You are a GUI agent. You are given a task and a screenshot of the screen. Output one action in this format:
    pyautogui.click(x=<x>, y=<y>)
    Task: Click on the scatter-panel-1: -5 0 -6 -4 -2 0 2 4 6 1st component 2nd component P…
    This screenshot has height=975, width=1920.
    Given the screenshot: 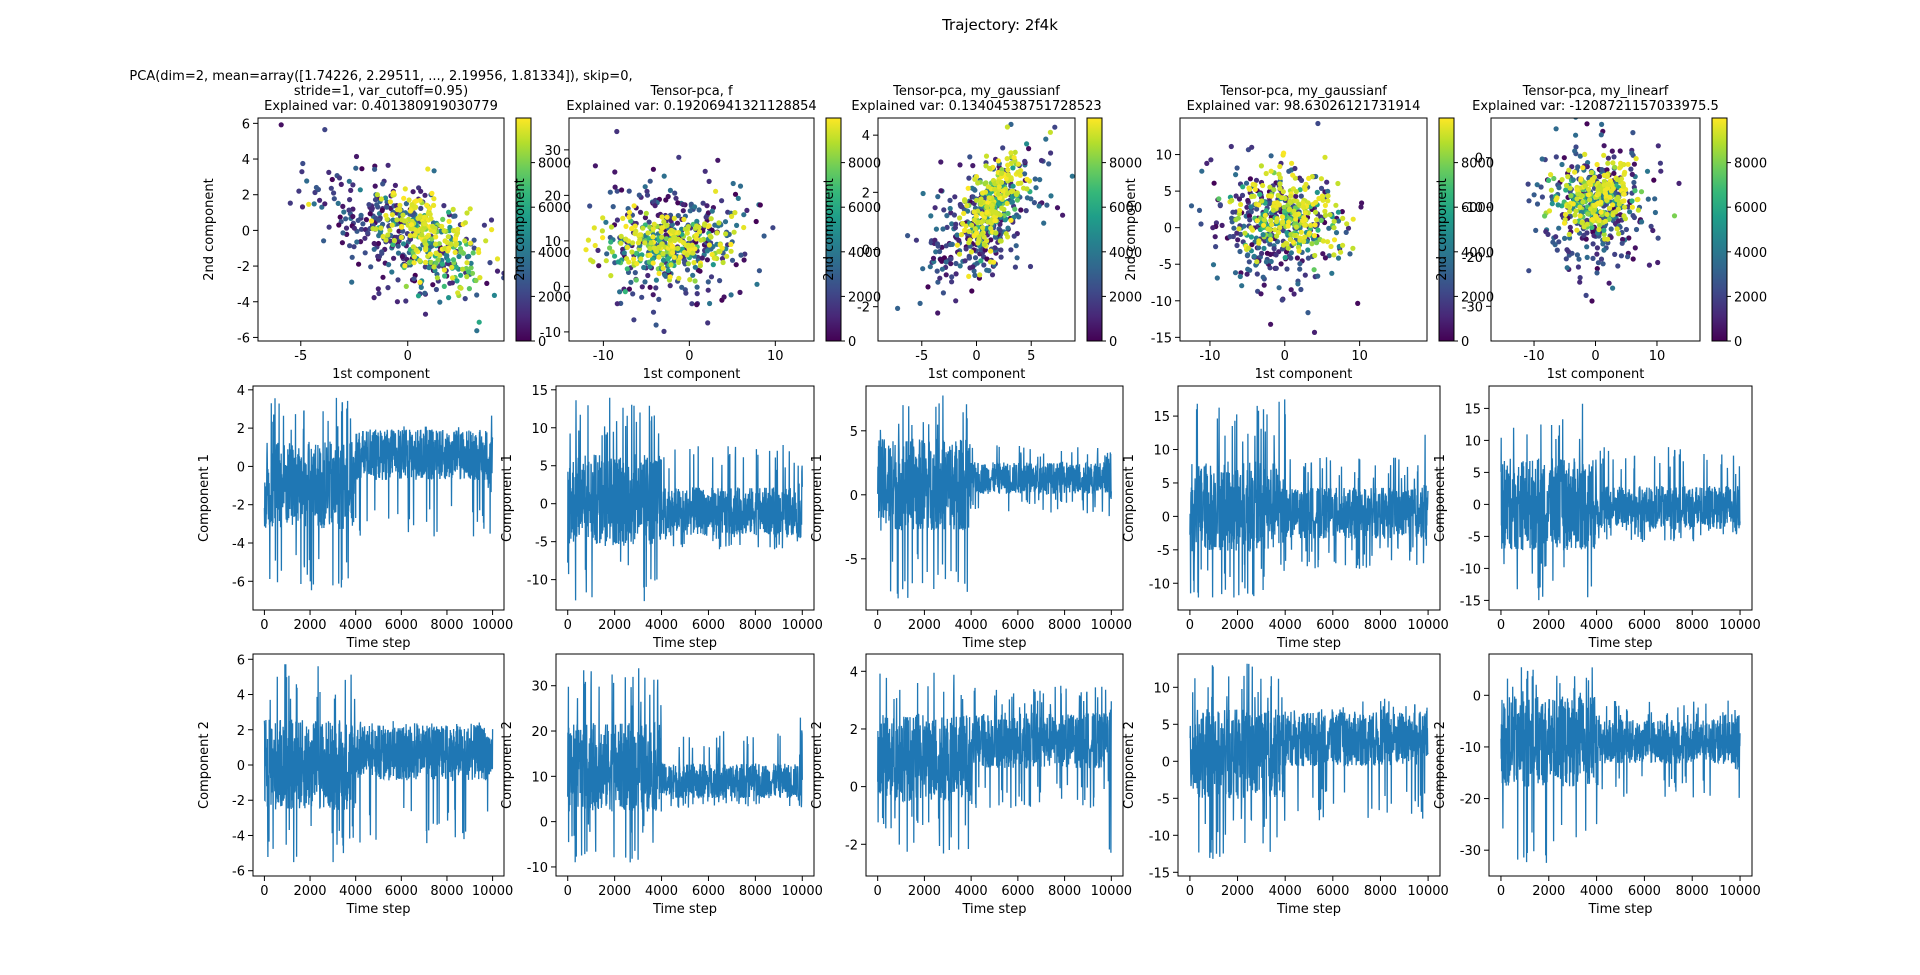 What is the action you would take?
    pyautogui.click(x=380, y=225)
    